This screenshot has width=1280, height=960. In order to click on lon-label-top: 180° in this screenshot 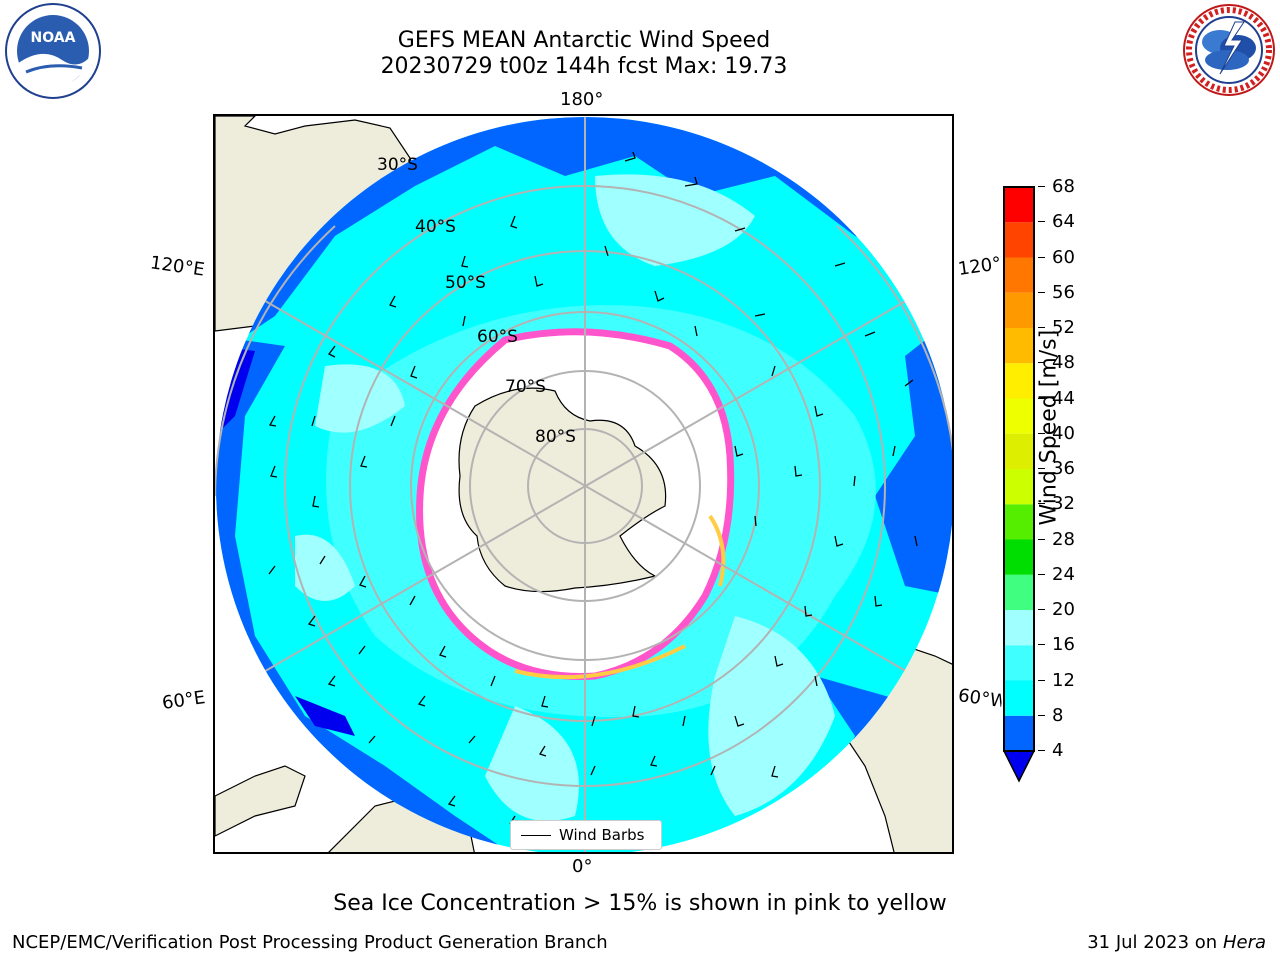, I will do `click(582, 99)`.